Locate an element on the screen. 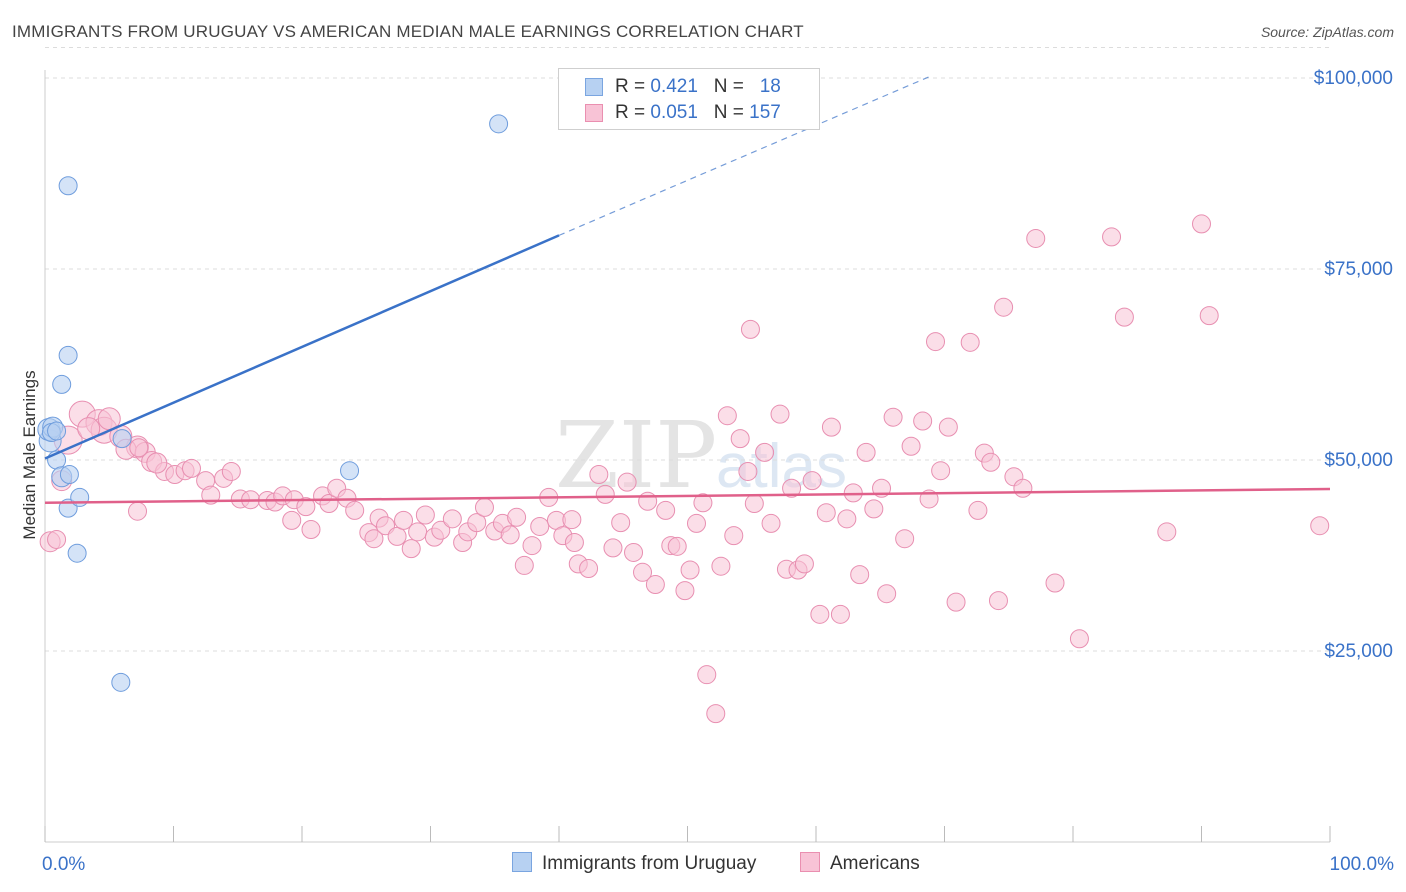 This screenshot has height=892, width=1406. uruguay-trend-extension is located at coordinates (745, 155).